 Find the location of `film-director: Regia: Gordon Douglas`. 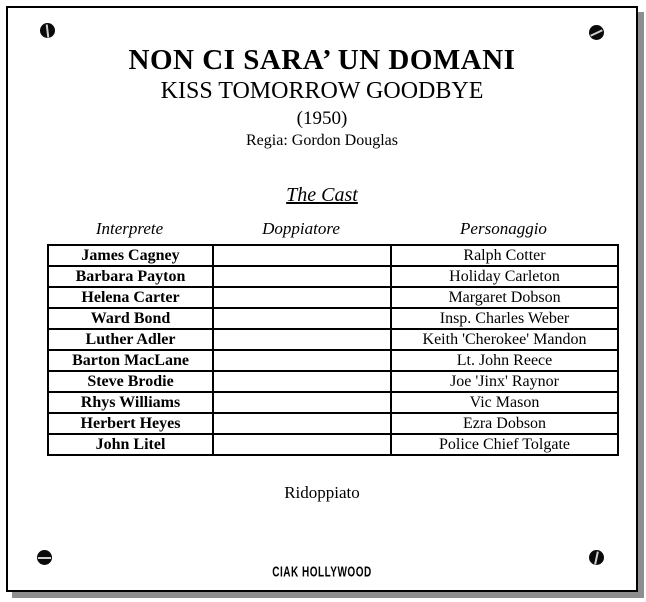

film-director: Regia: Gordon Douglas is located at coordinates (322, 140).